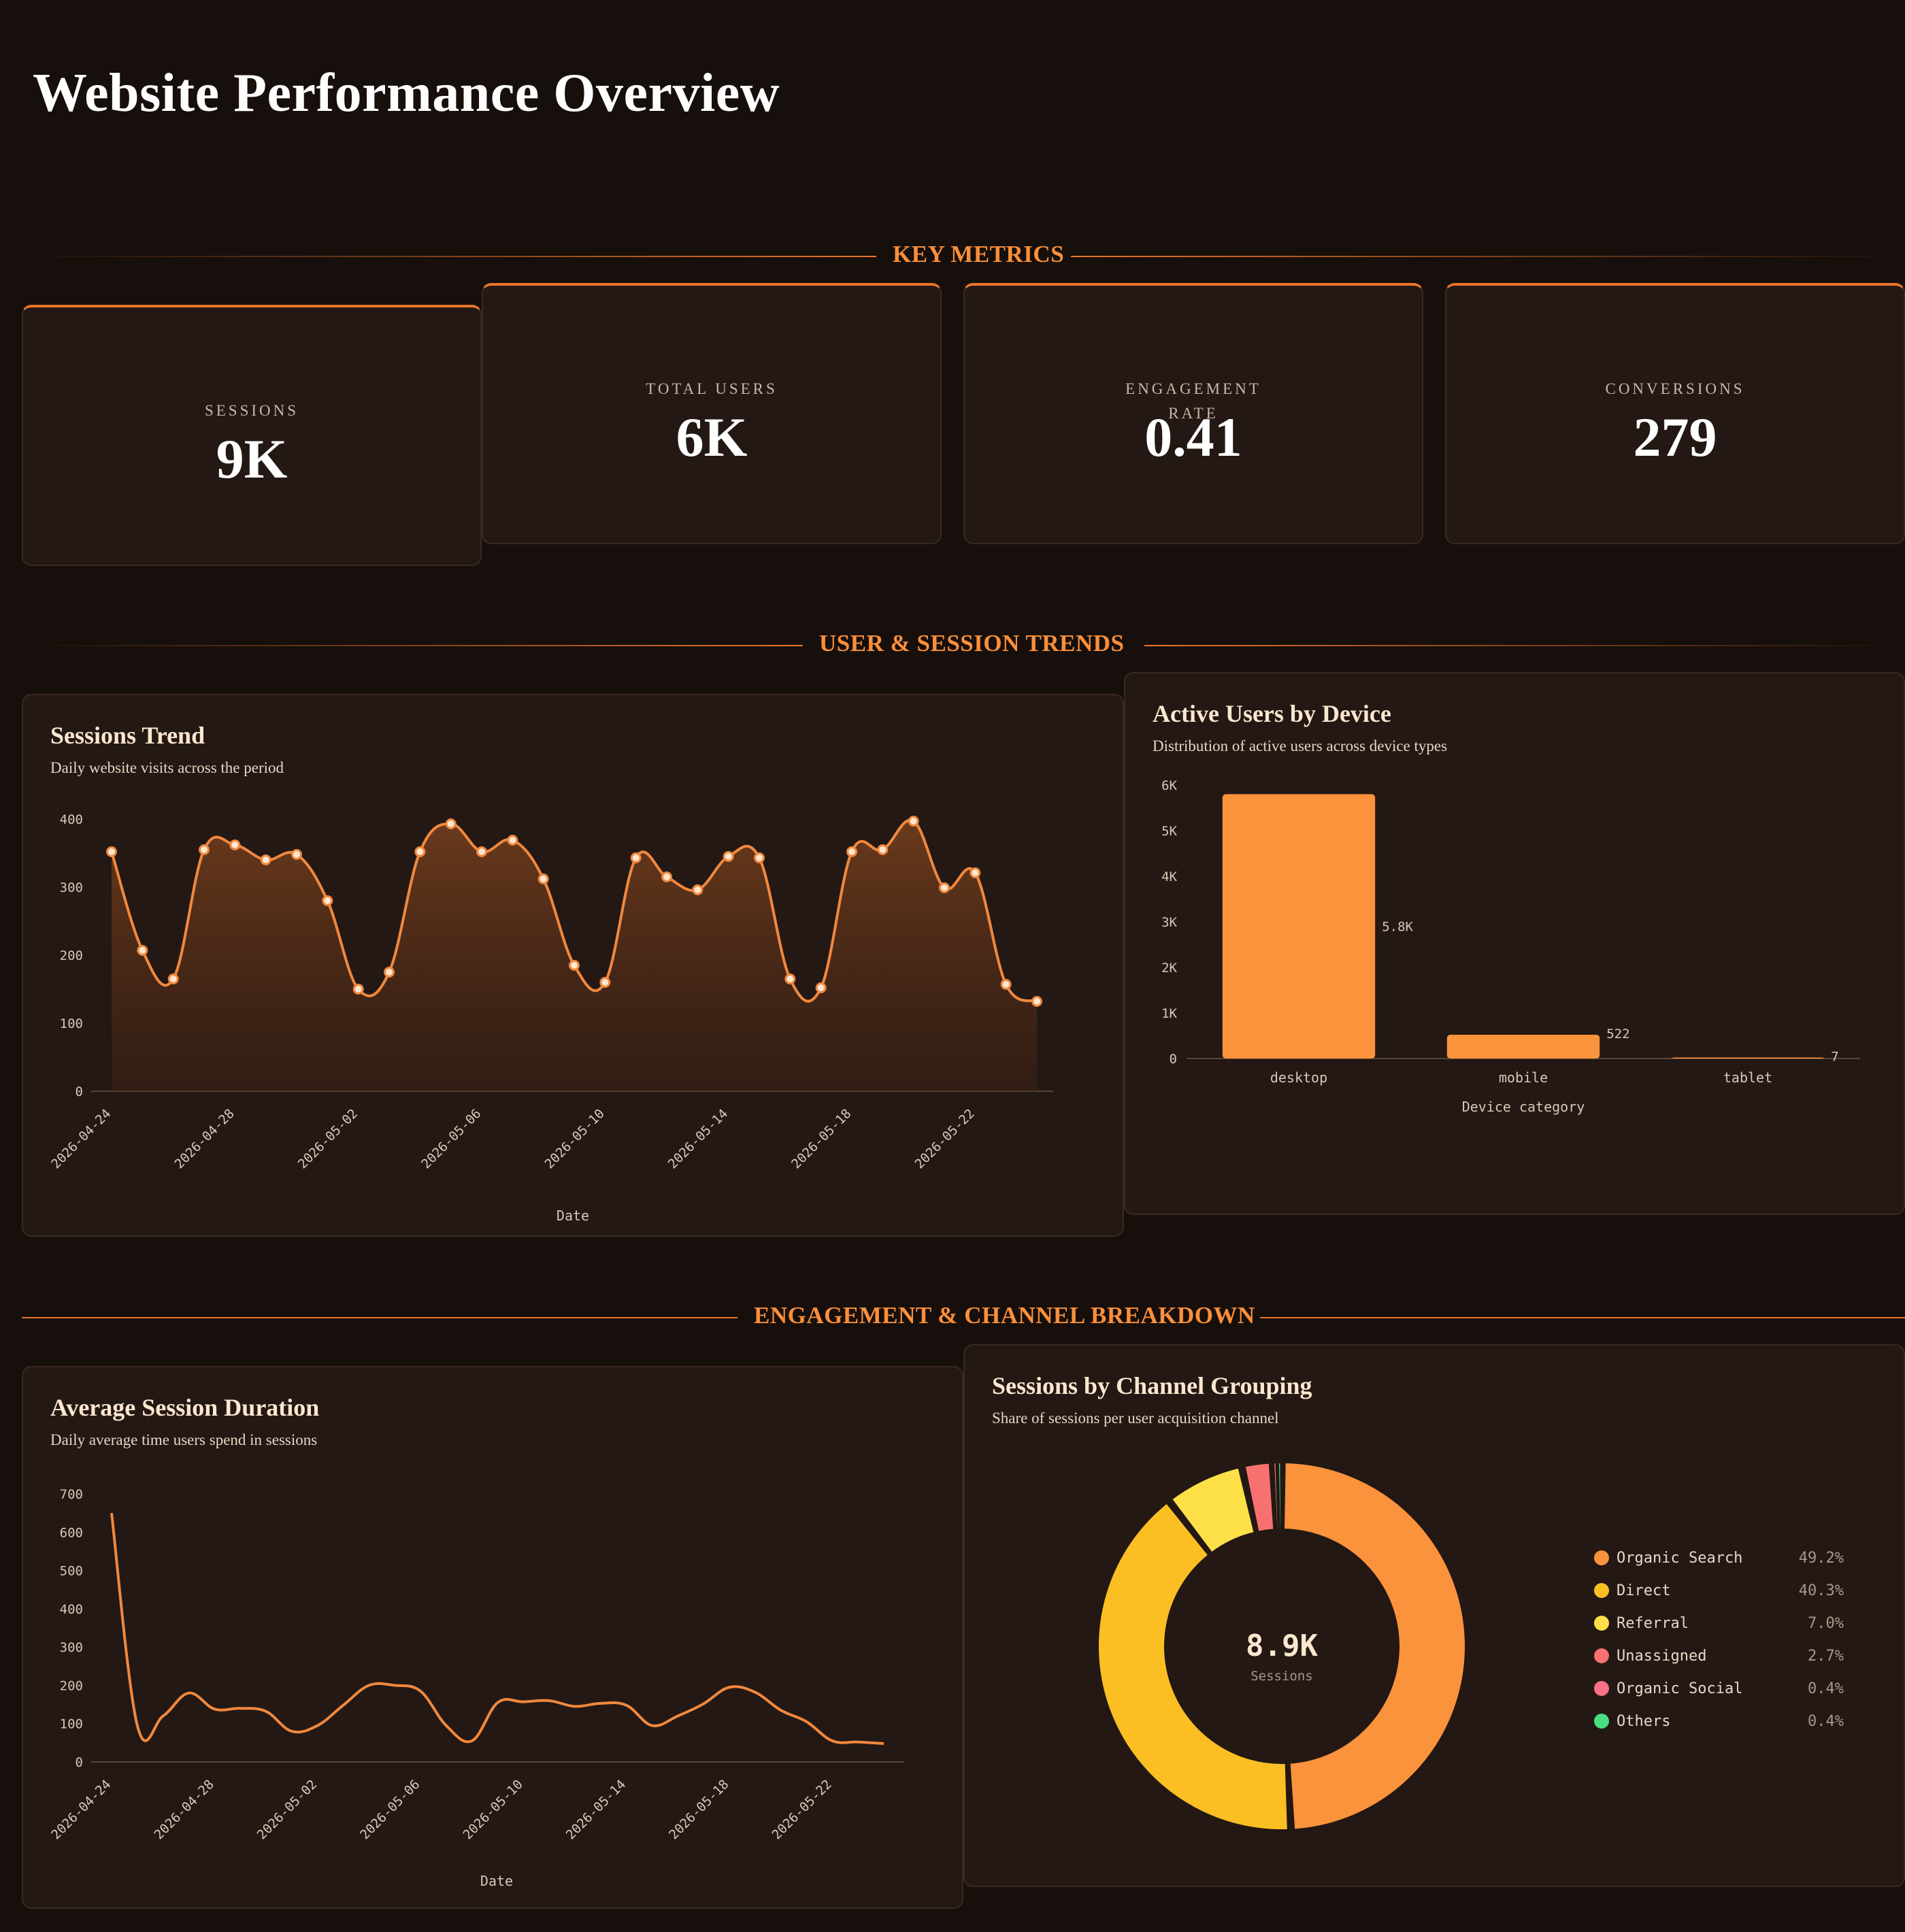 This screenshot has height=1932, width=1905. What do you see at coordinates (1826, 1623) in the screenshot?
I see `legend-value: 7.0%` at bounding box center [1826, 1623].